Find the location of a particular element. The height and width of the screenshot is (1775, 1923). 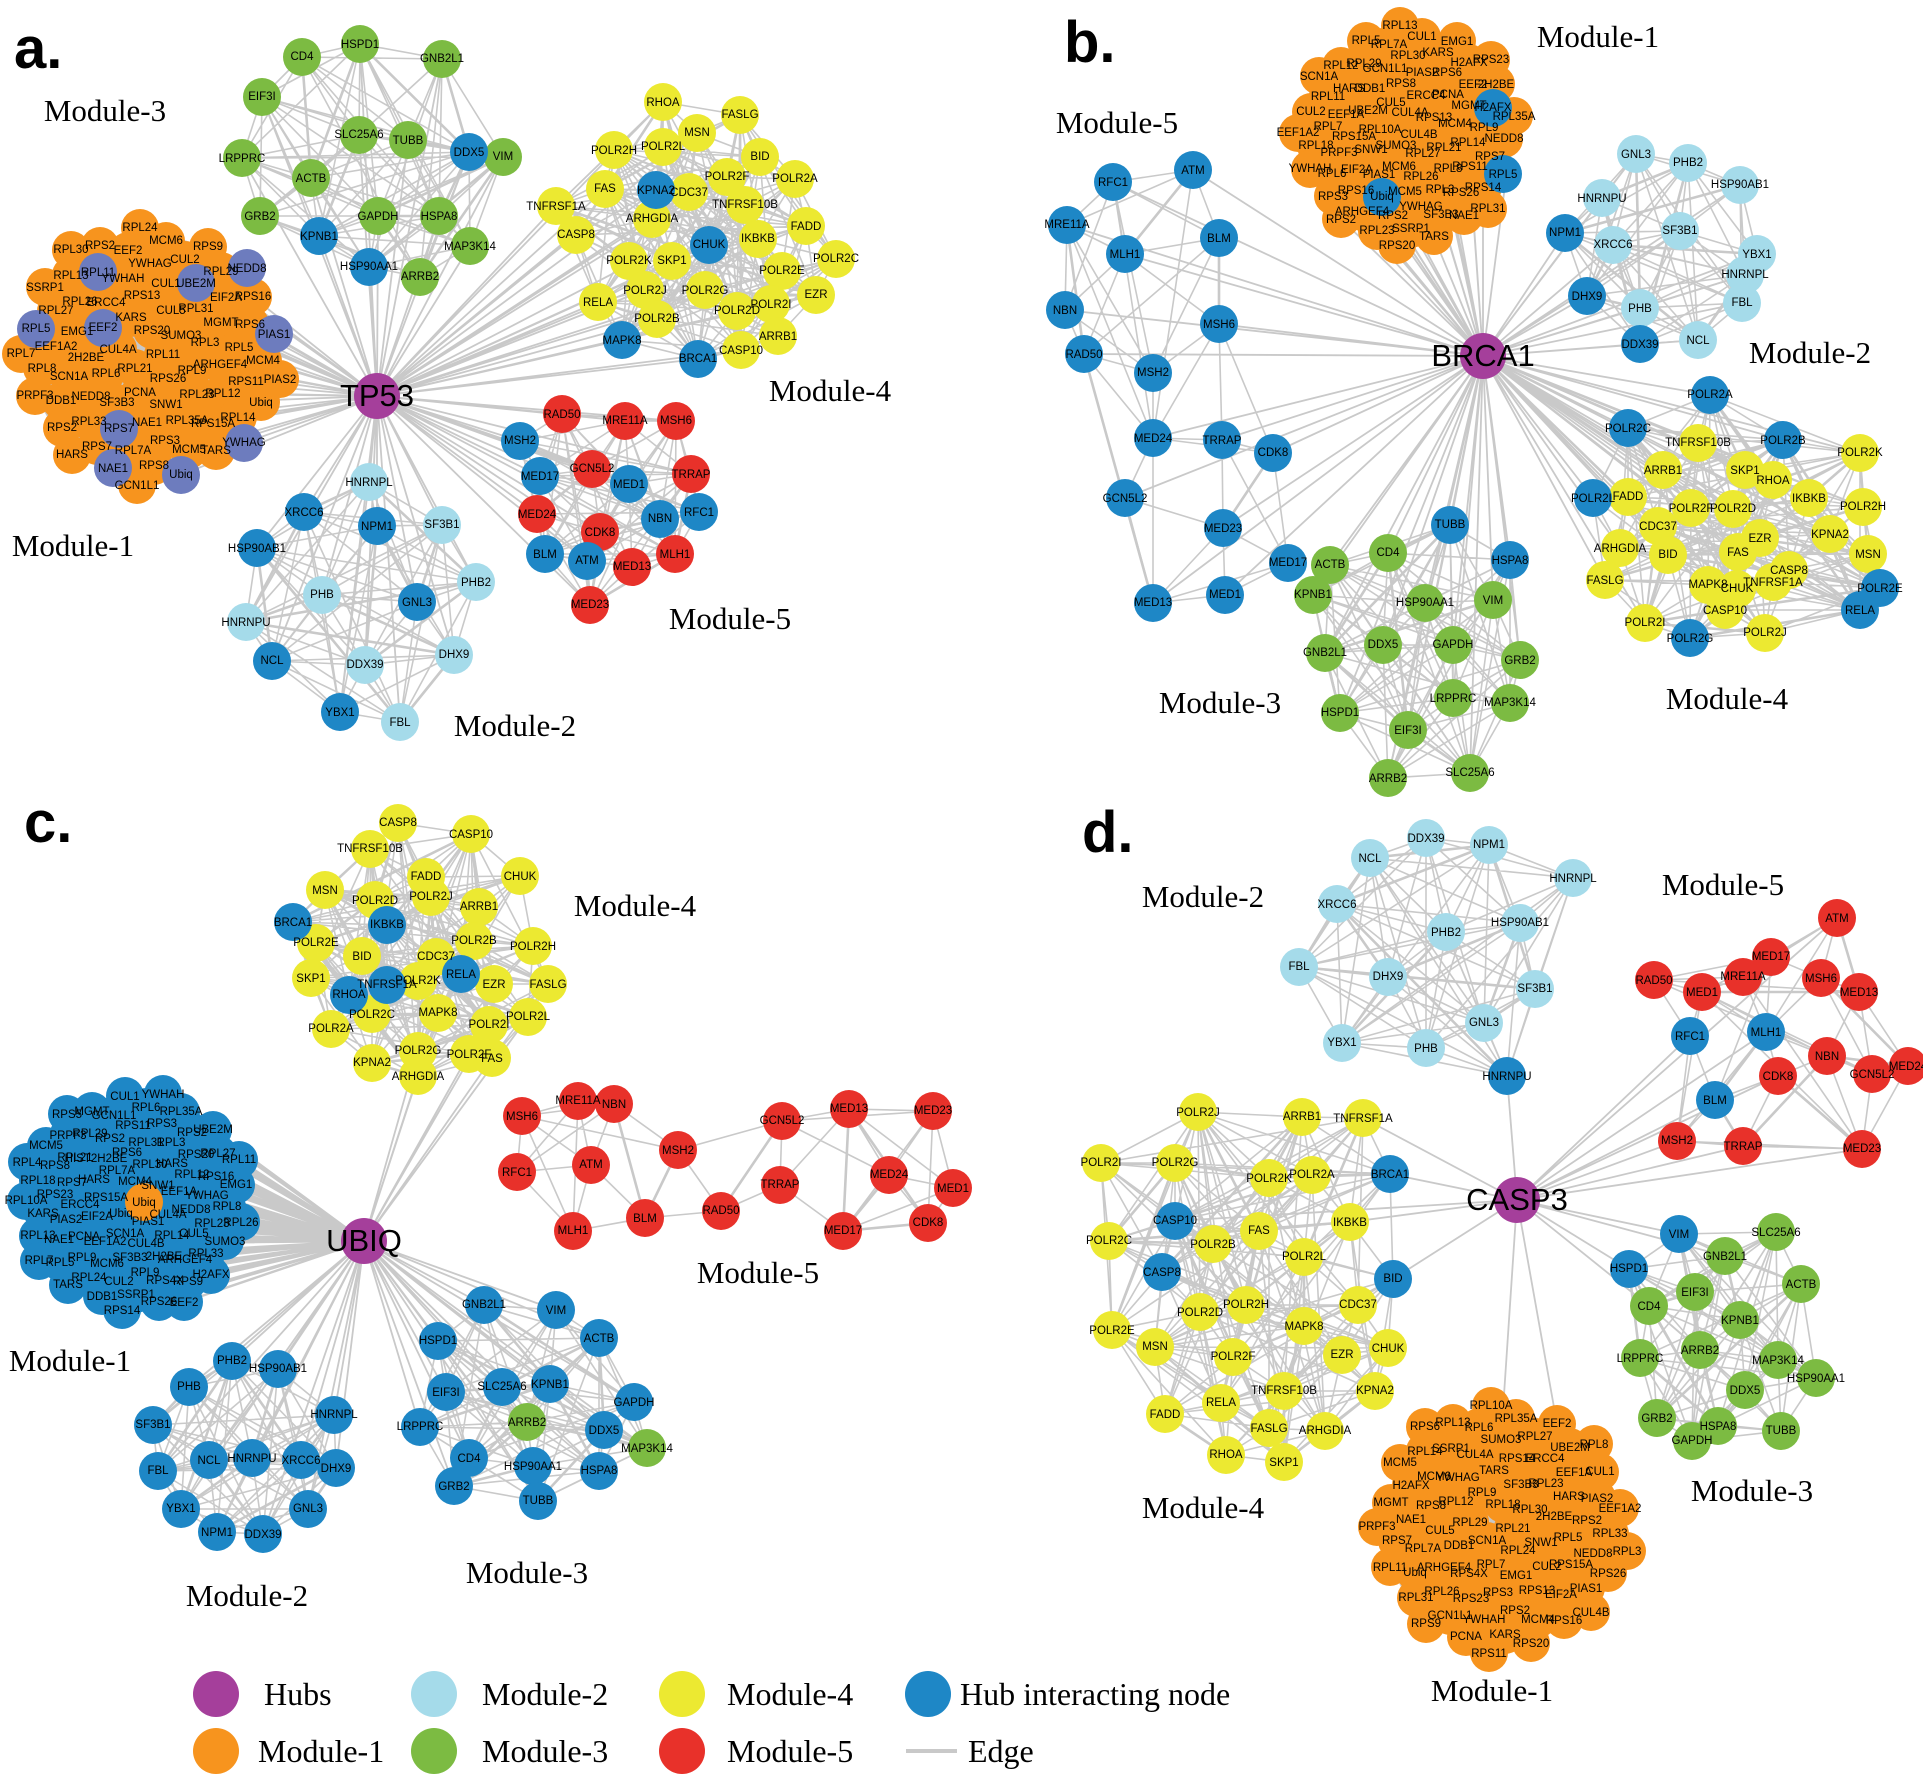

svg-text: CUL5 is located at coordinates (170, 311).